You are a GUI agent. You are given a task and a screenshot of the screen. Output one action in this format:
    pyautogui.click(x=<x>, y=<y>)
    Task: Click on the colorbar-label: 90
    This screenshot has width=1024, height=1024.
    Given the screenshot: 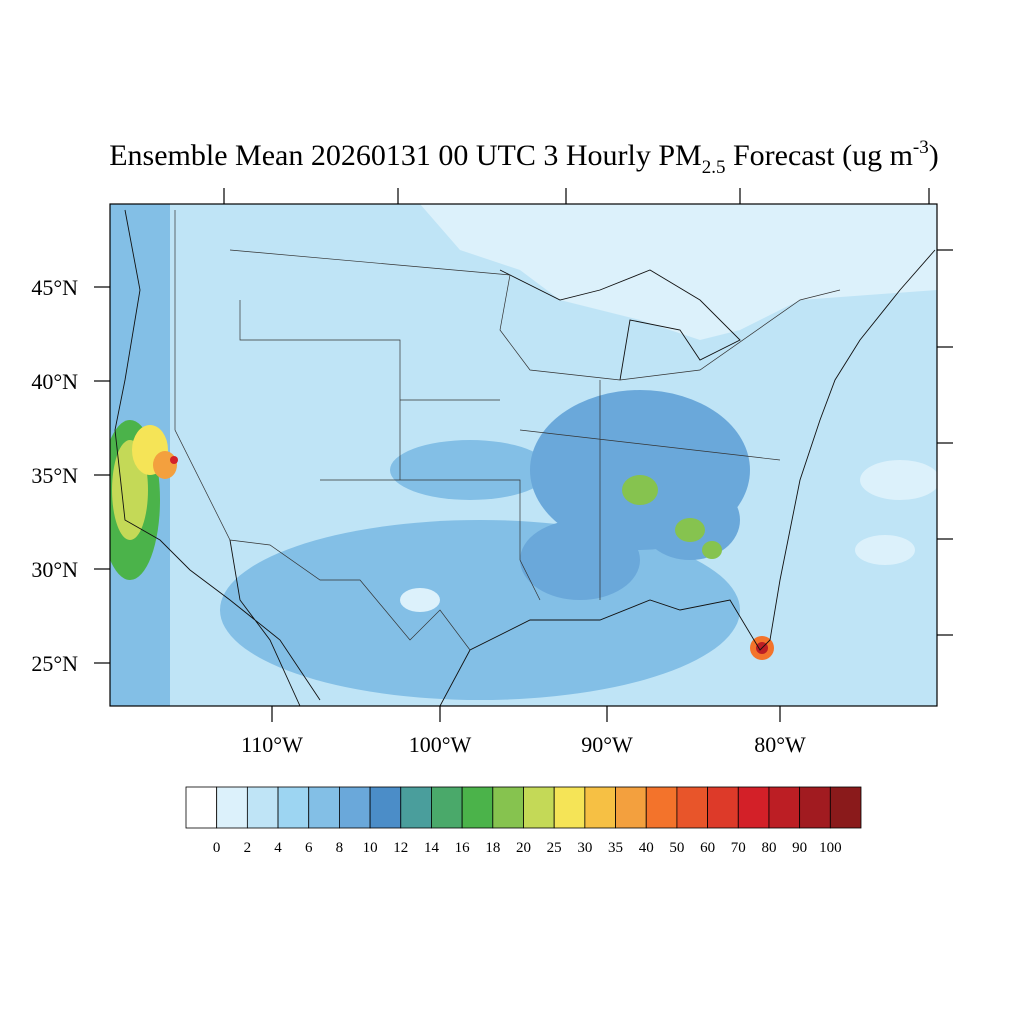 What is the action you would take?
    pyautogui.click(x=799, y=848)
    